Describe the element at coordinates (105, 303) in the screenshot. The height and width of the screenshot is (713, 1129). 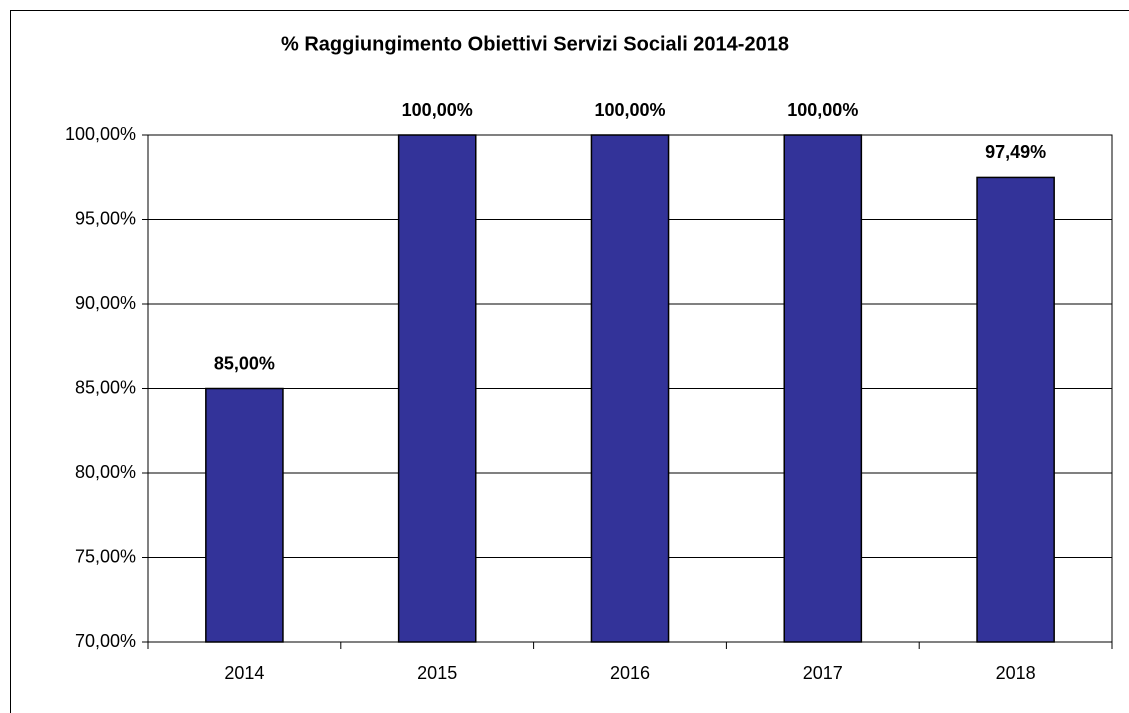
I see `y-tick-label: 90,00%` at that location.